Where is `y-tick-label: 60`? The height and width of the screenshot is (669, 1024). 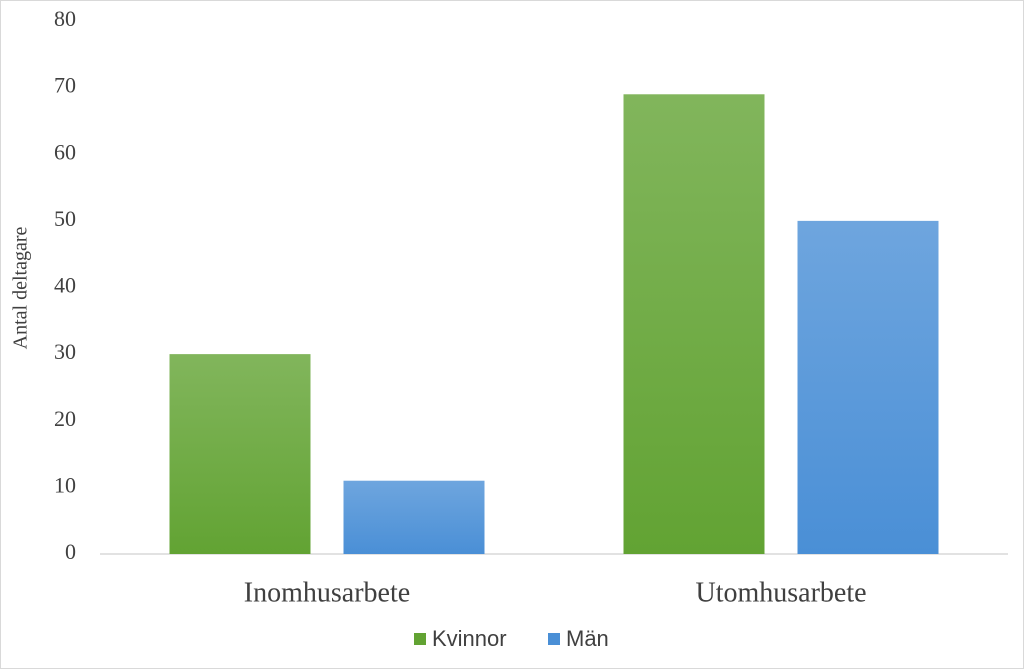
y-tick-label: 60 is located at coordinates (65, 151).